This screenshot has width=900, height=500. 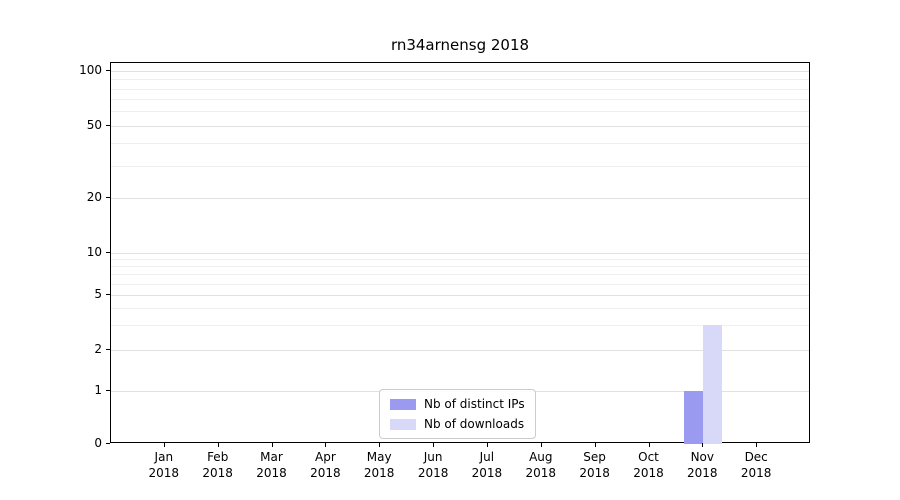 I want to click on legend-swatch-downloads, so click(x=403, y=424).